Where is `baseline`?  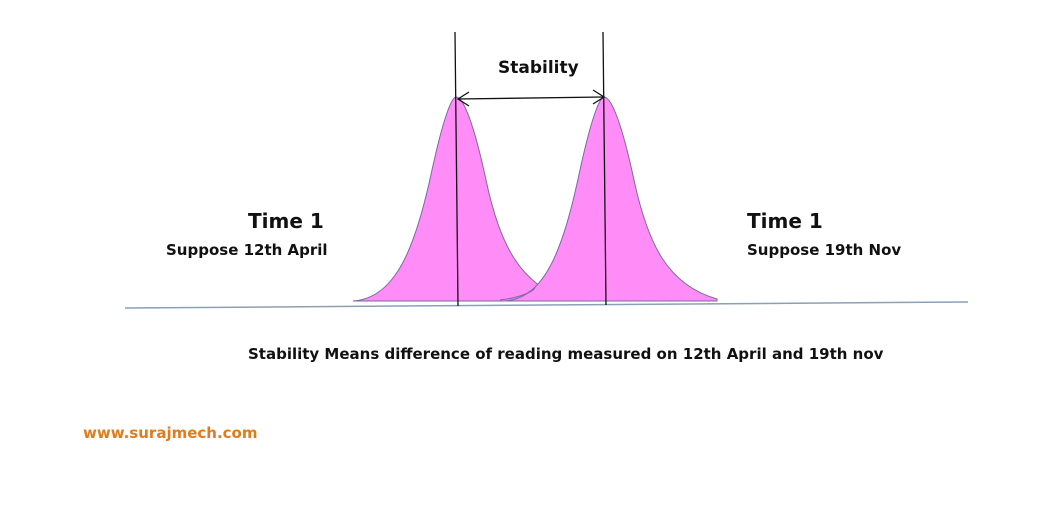
baseline is located at coordinates (546, 305).